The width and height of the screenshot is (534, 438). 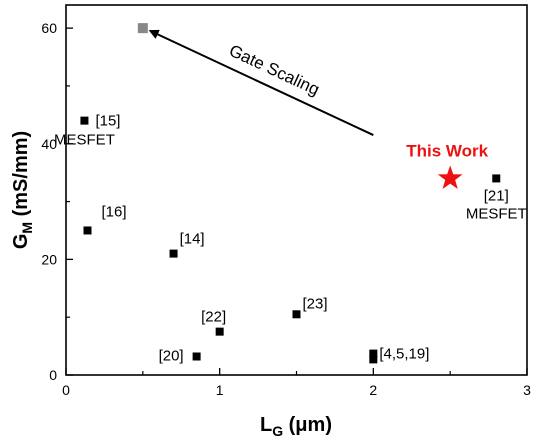 I want to click on y-axis-title: GM (mS/mm), so click(x=22, y=190).